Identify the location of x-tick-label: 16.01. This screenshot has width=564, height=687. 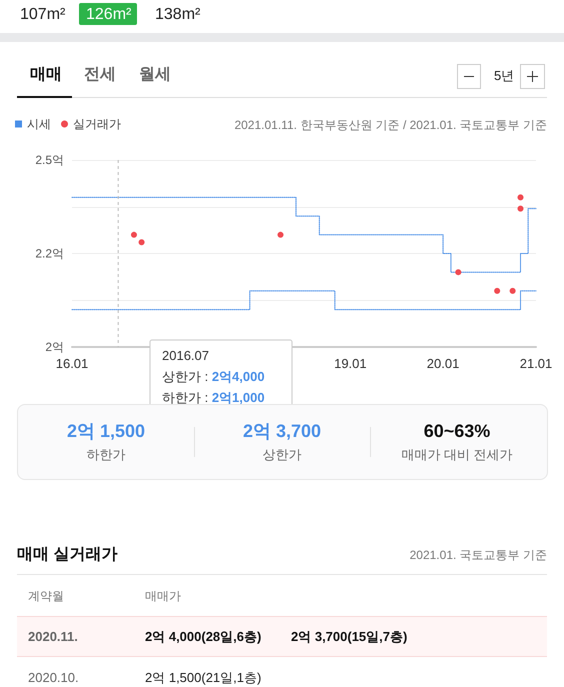
(72, 363).